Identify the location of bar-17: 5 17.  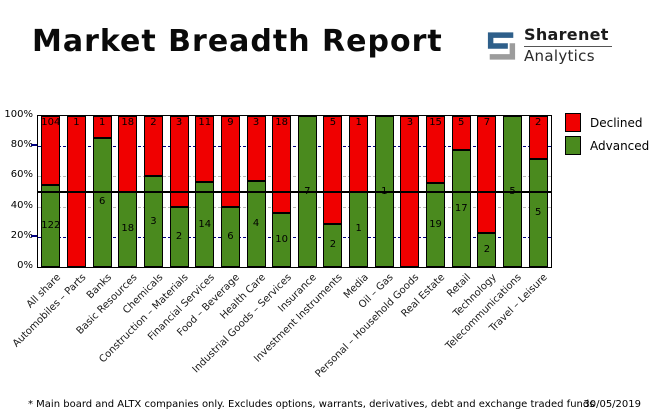
(461, 191).